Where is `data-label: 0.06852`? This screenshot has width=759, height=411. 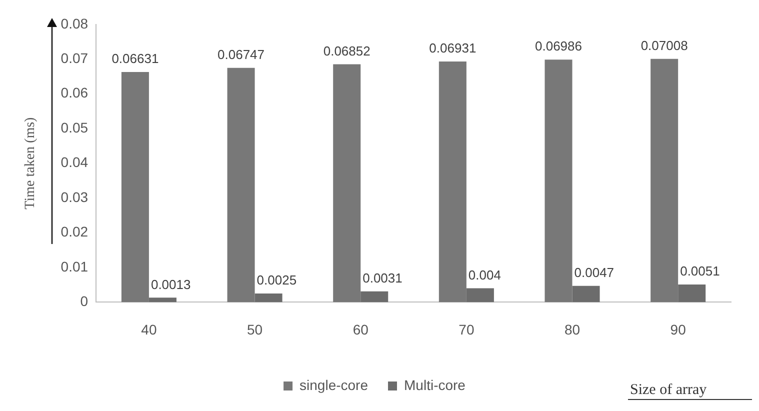 data-label: 0.06852 is located at coordinates (346, 50).